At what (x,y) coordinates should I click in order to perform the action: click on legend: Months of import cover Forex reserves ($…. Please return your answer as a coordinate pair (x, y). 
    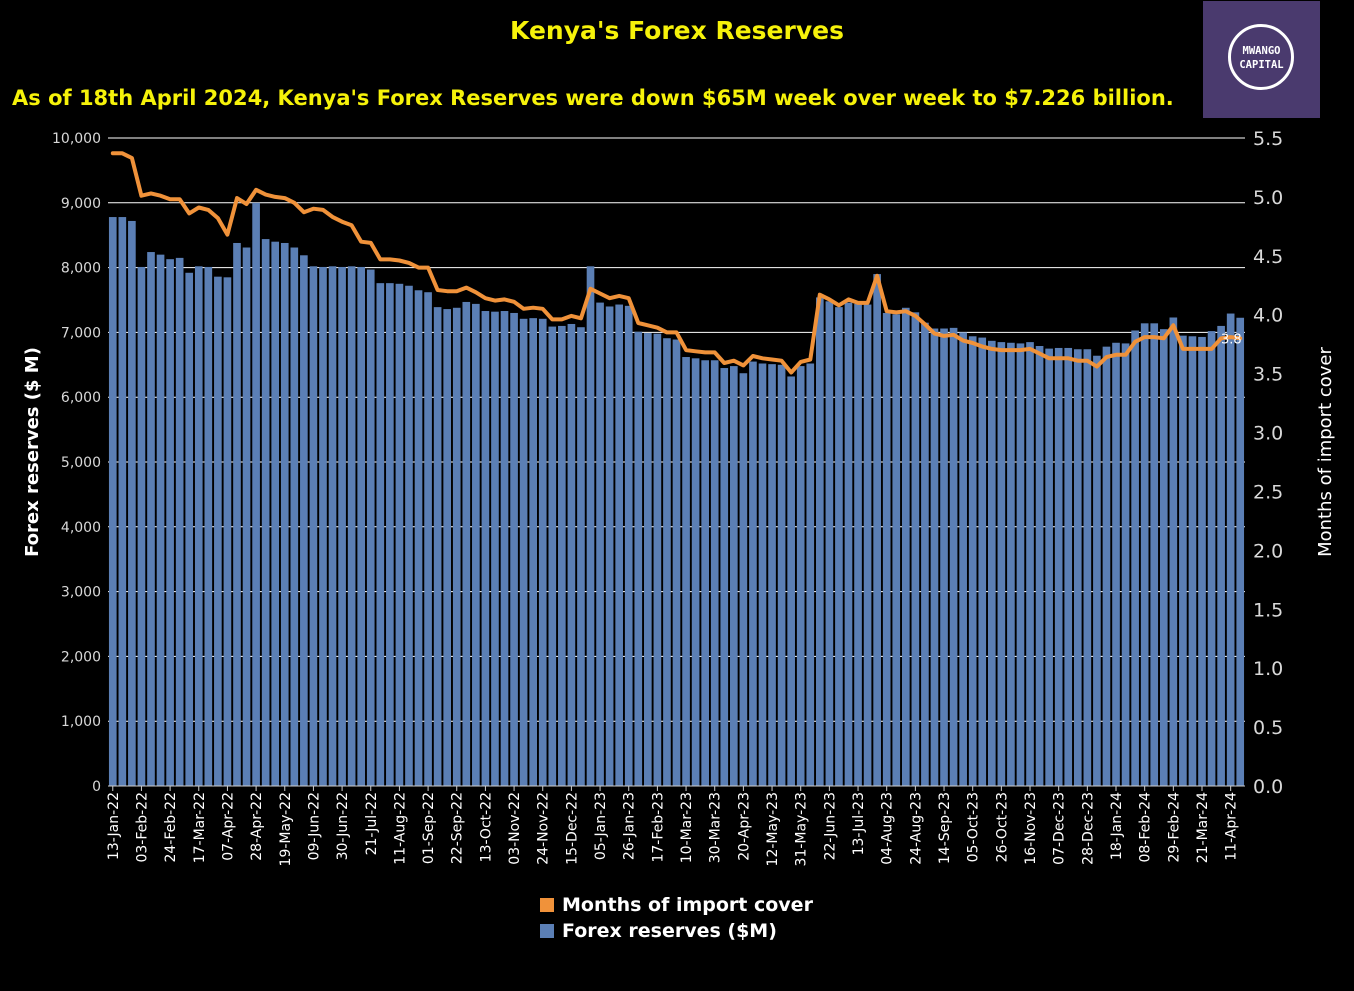
    Looking at the image, I should click on (676, 918).